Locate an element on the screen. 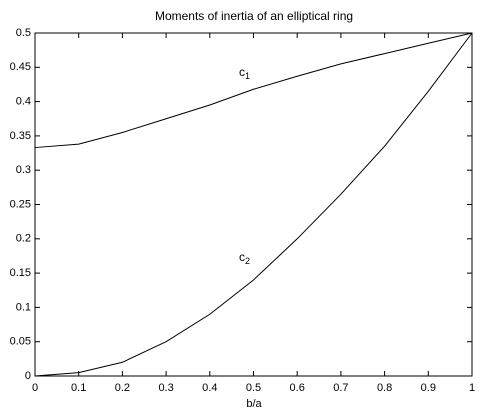 This screenshot has width=500, height=419. annotation-subscript: 1 is located at coordinates (247, 76).